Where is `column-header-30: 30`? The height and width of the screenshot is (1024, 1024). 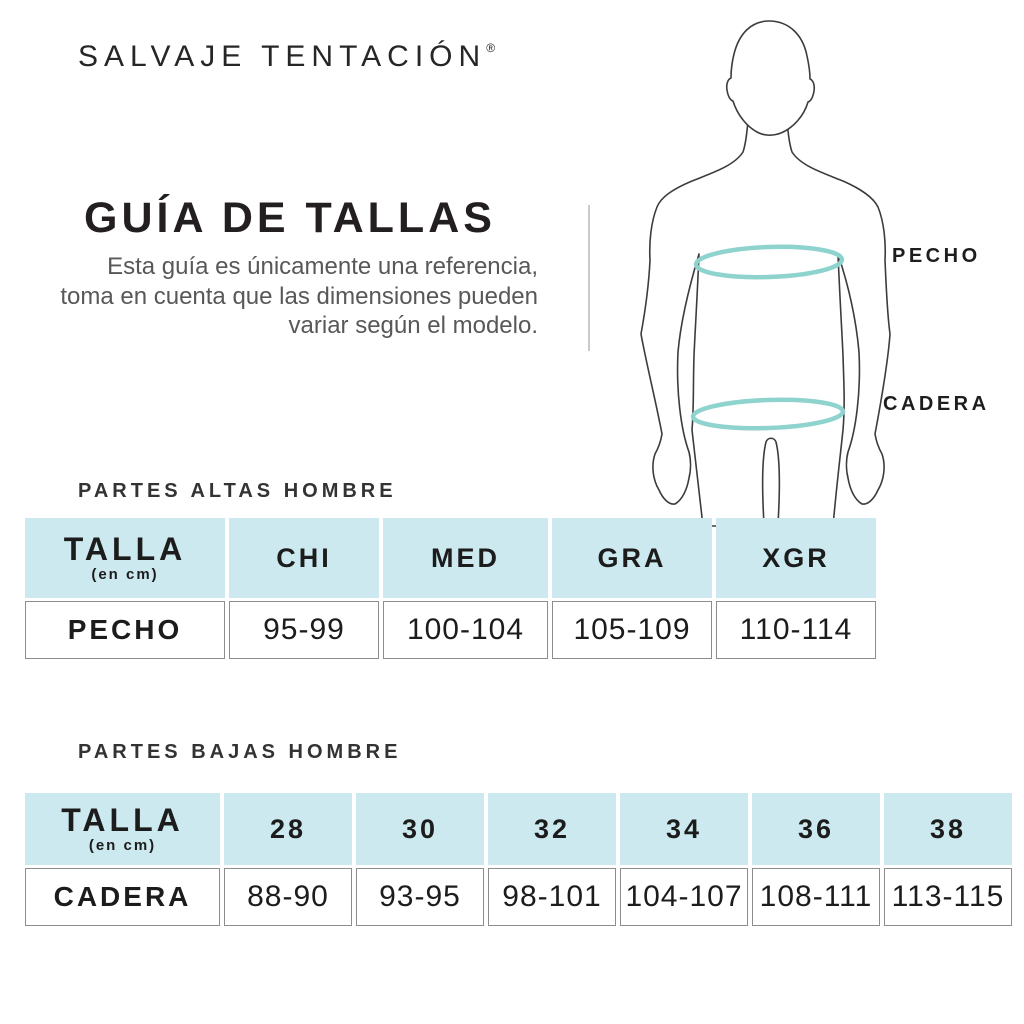
column-header-30: 30 is located at coordinates (420, 829).